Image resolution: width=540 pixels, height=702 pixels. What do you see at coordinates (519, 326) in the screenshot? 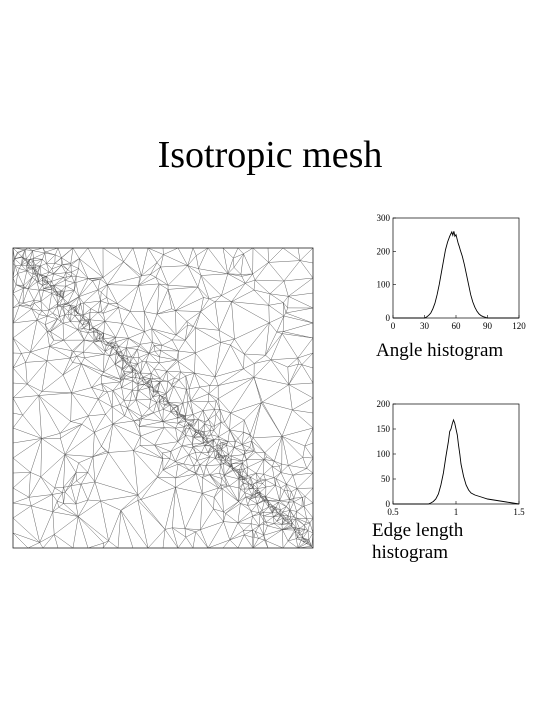
I see `x-tick-label: 120` at bounding box center [519, 326].